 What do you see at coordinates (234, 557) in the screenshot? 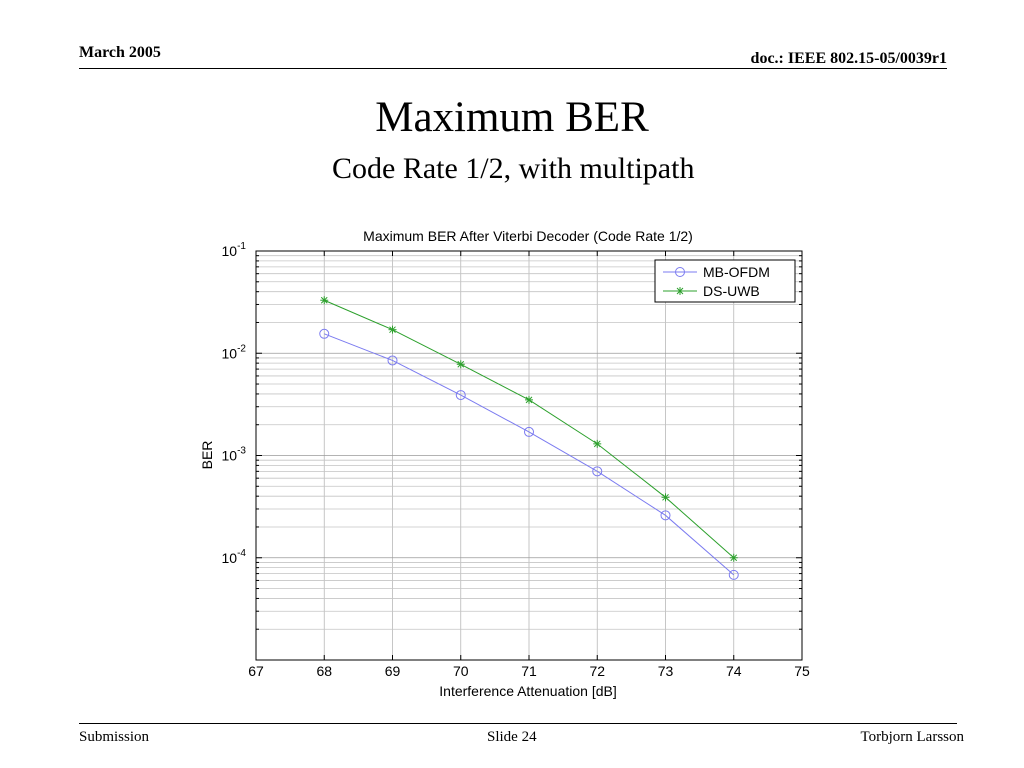
I see `y-tick-label: 10⁻⁴` at bounding box center [234, 557].